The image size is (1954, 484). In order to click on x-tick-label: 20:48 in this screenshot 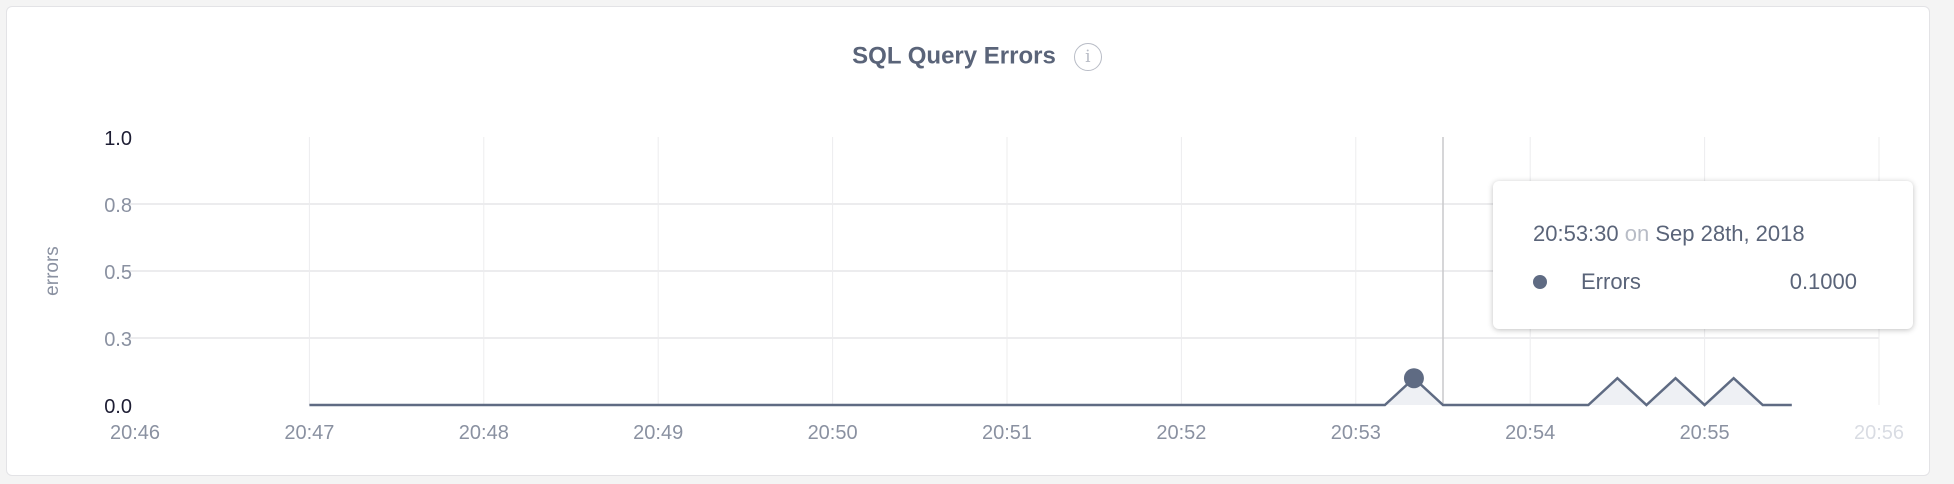, I will do `click(484, 433)`.